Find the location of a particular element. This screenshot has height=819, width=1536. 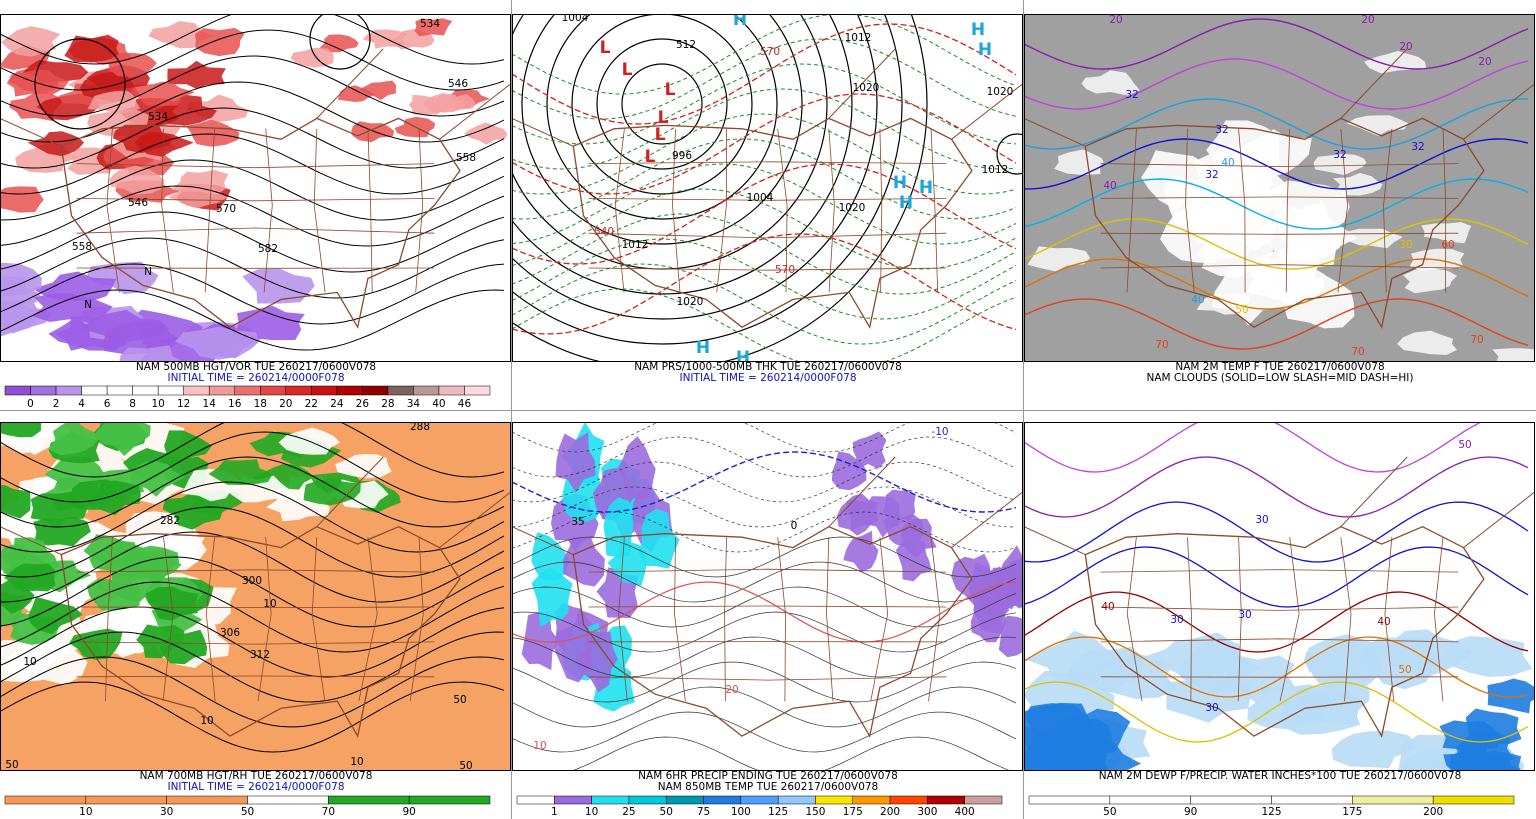

contour-label: 1004 is located at coordinates (760, 198).